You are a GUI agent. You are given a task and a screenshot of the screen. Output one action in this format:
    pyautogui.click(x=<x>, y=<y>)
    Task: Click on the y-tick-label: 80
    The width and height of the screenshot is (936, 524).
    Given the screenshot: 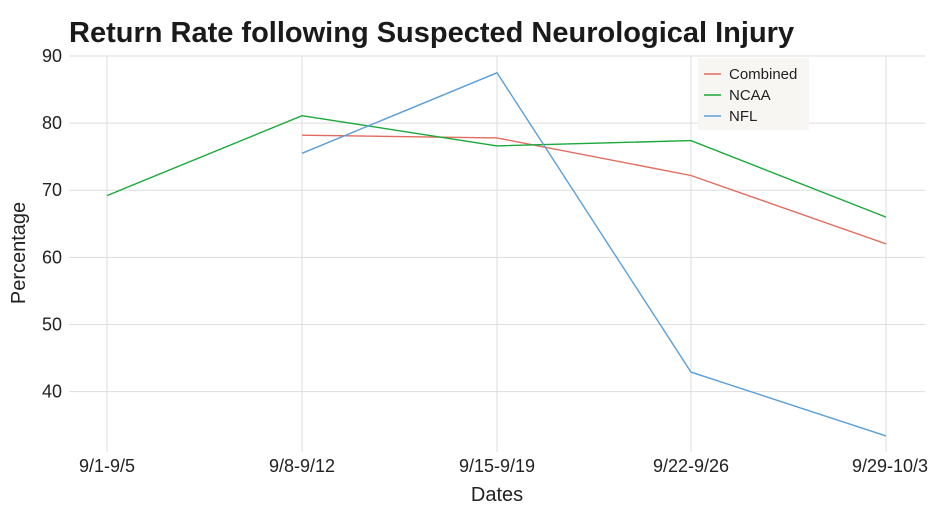 What is the action you would take?
    pyautogui.click(x=52, y=123)
    